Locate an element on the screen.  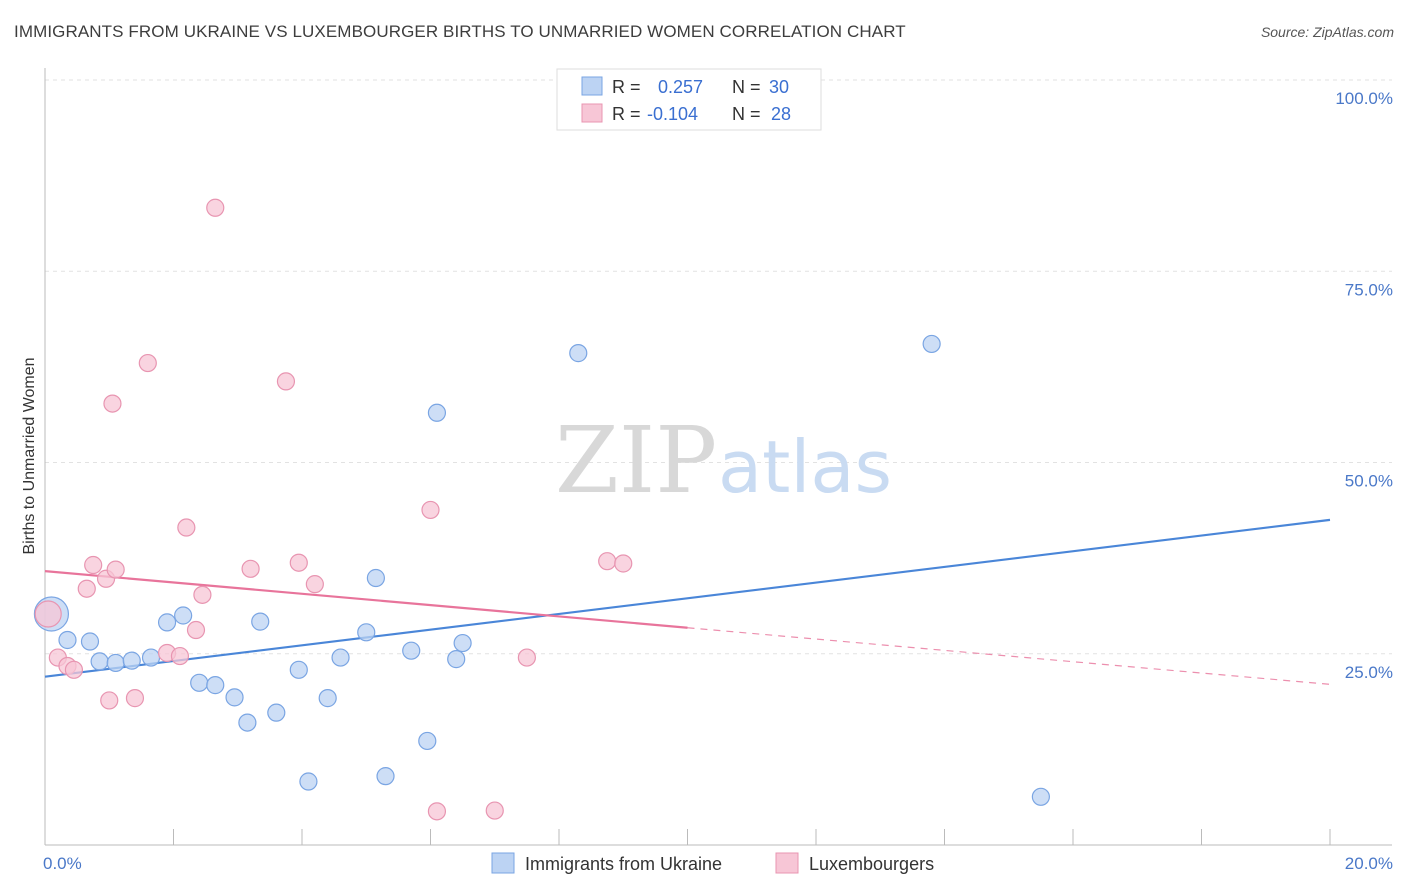
y-axis-label: Births to Unmarried Women is located at coordinates (29, 455).